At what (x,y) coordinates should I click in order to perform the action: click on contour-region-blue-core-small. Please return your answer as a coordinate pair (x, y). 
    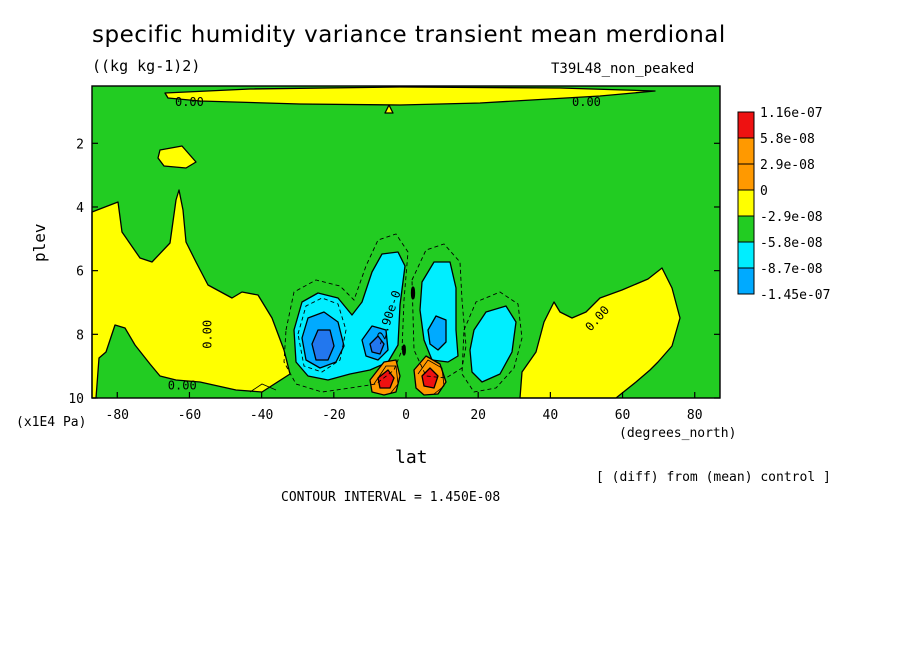
    Looking at the image, I should click on (377, 345).